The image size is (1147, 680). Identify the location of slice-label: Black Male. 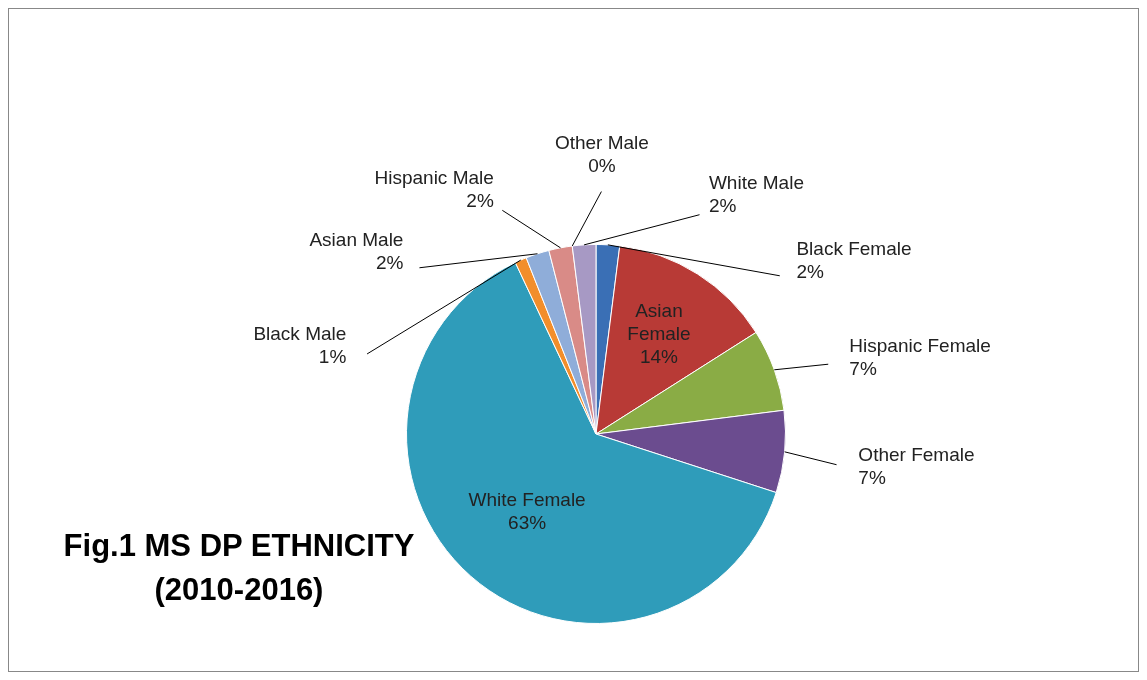
(300, 334).